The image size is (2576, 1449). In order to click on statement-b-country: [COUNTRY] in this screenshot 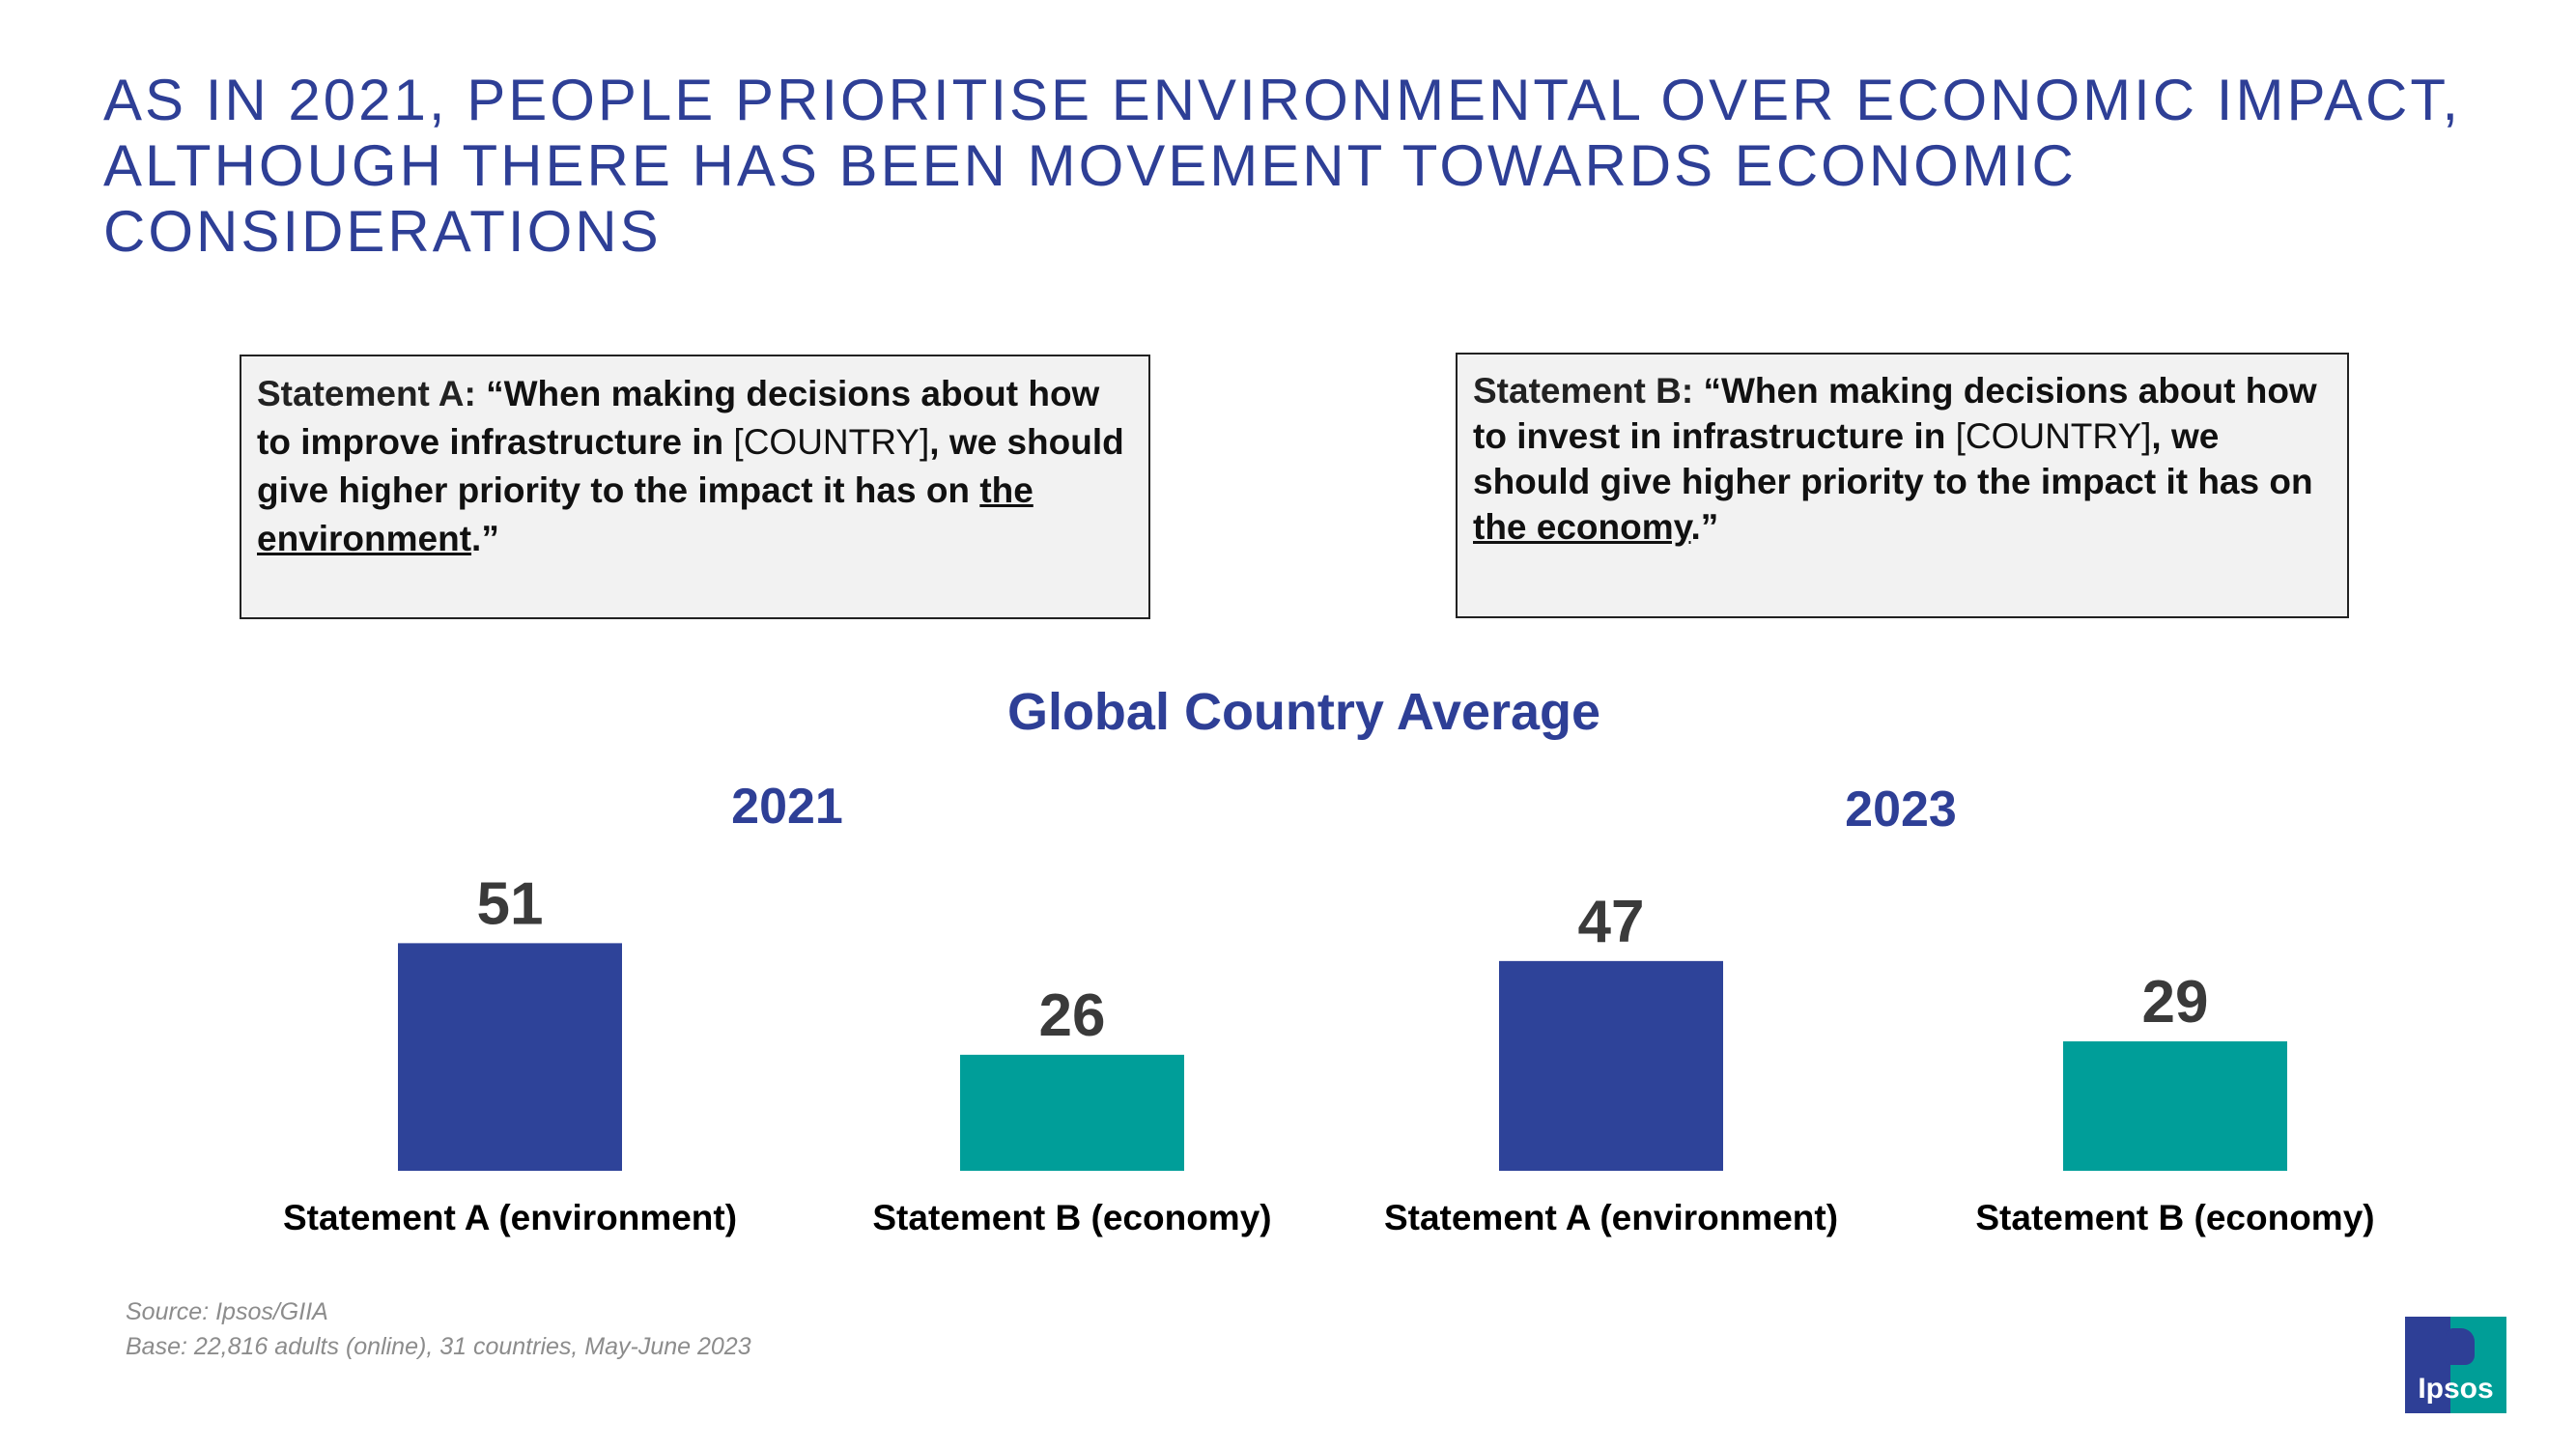, I will do `click(2053, 436)`.